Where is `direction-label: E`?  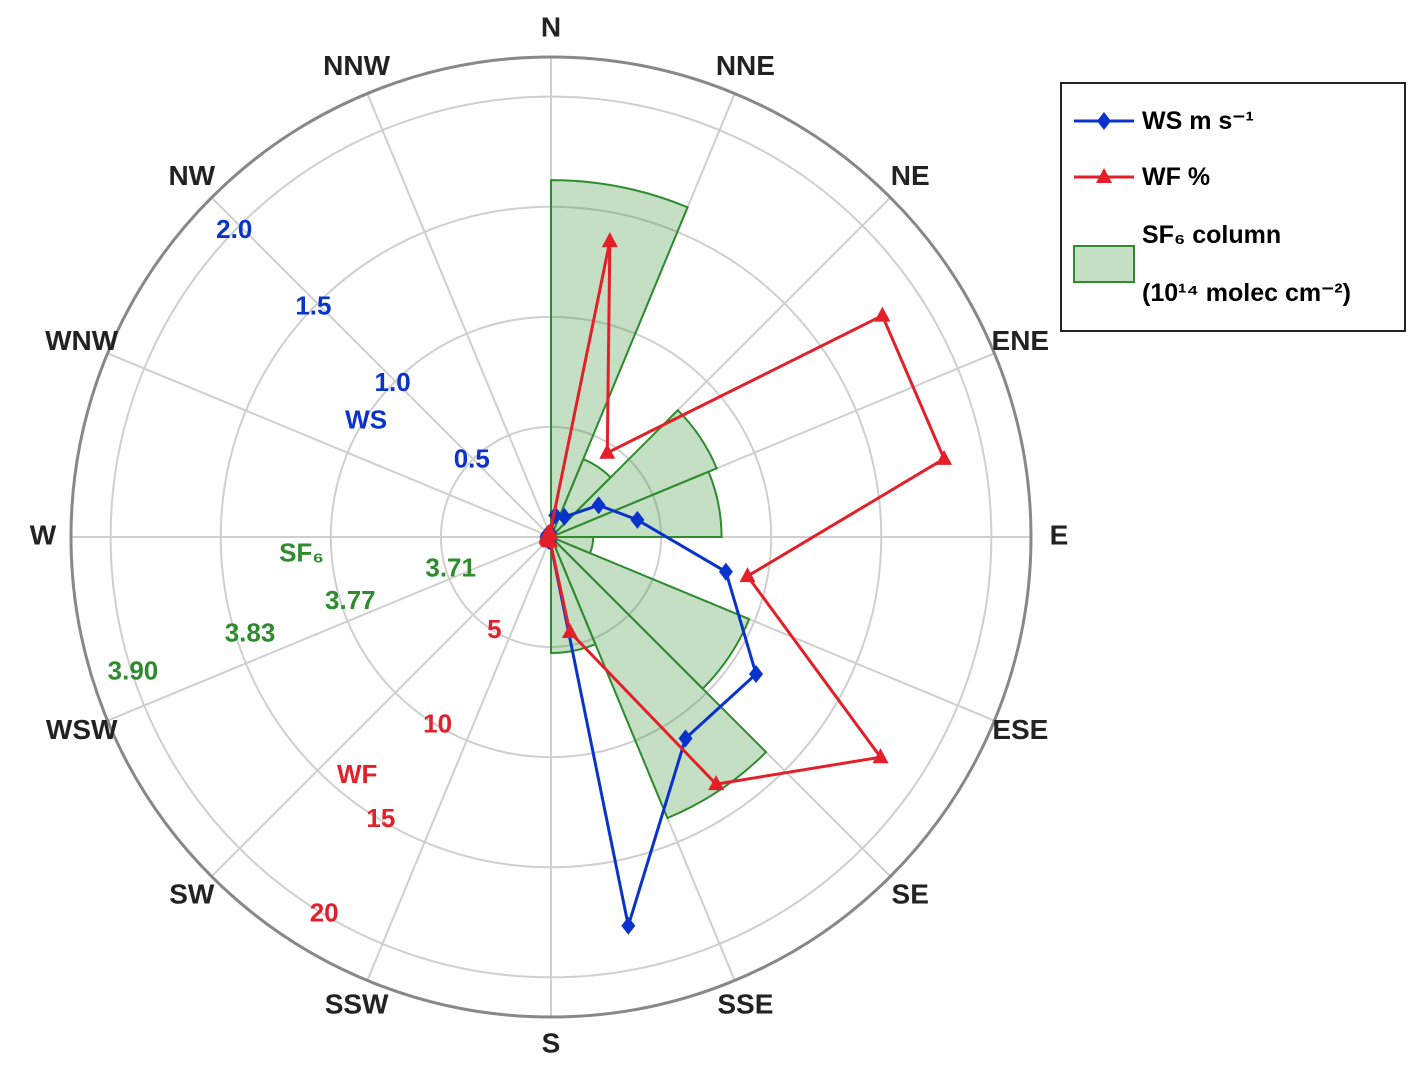 direction-label: E is located at coordinates (1059, 534).